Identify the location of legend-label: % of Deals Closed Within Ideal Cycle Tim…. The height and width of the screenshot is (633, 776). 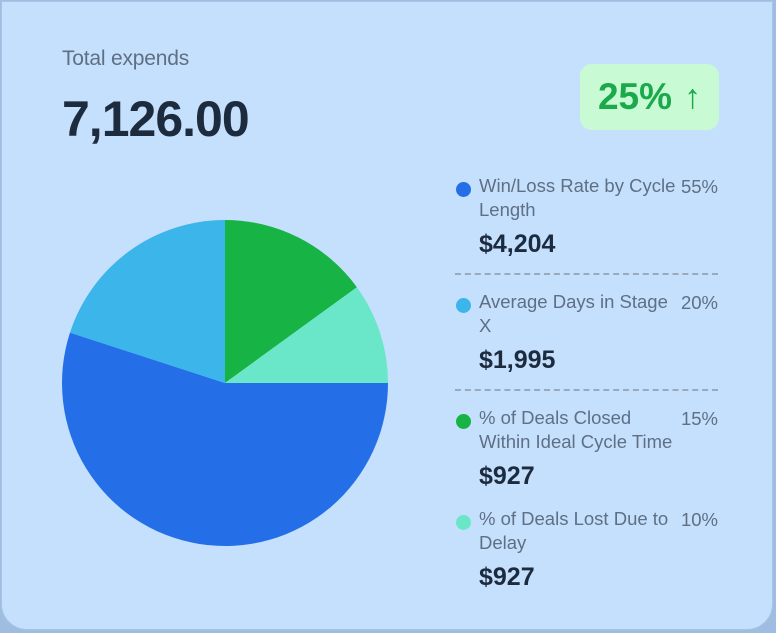
(576, 429).